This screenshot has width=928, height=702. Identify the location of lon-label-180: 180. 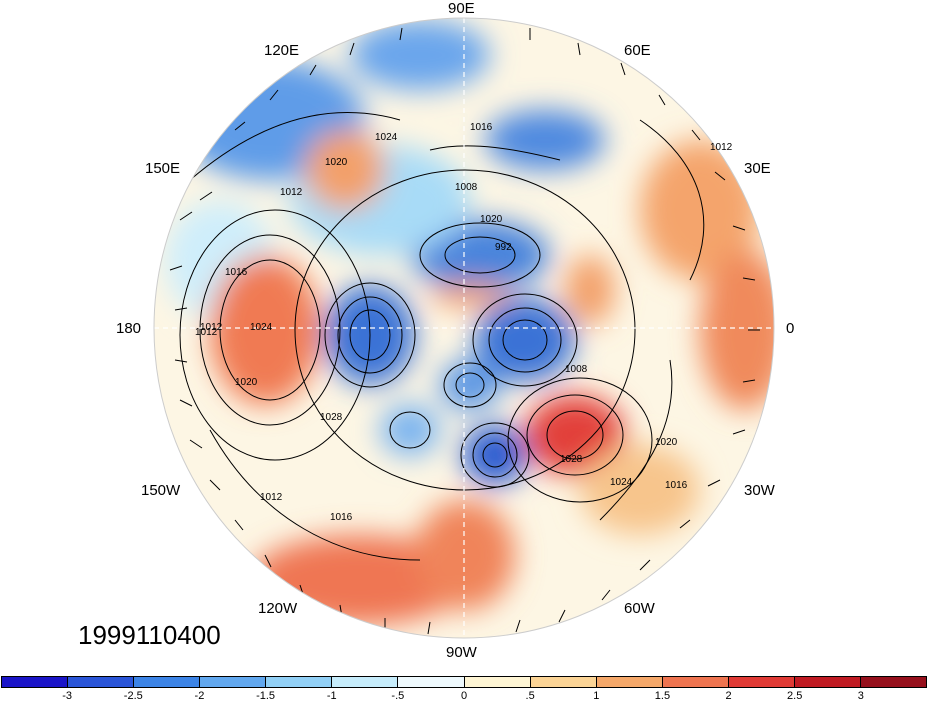
(129, 328).